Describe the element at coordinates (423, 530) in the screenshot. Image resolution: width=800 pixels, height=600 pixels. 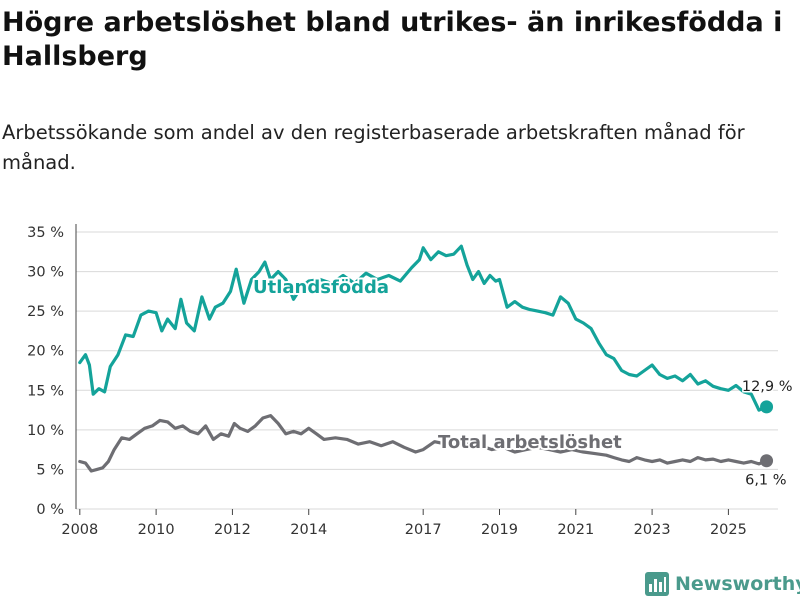
I see `x-tick-label: 2017` at that location.